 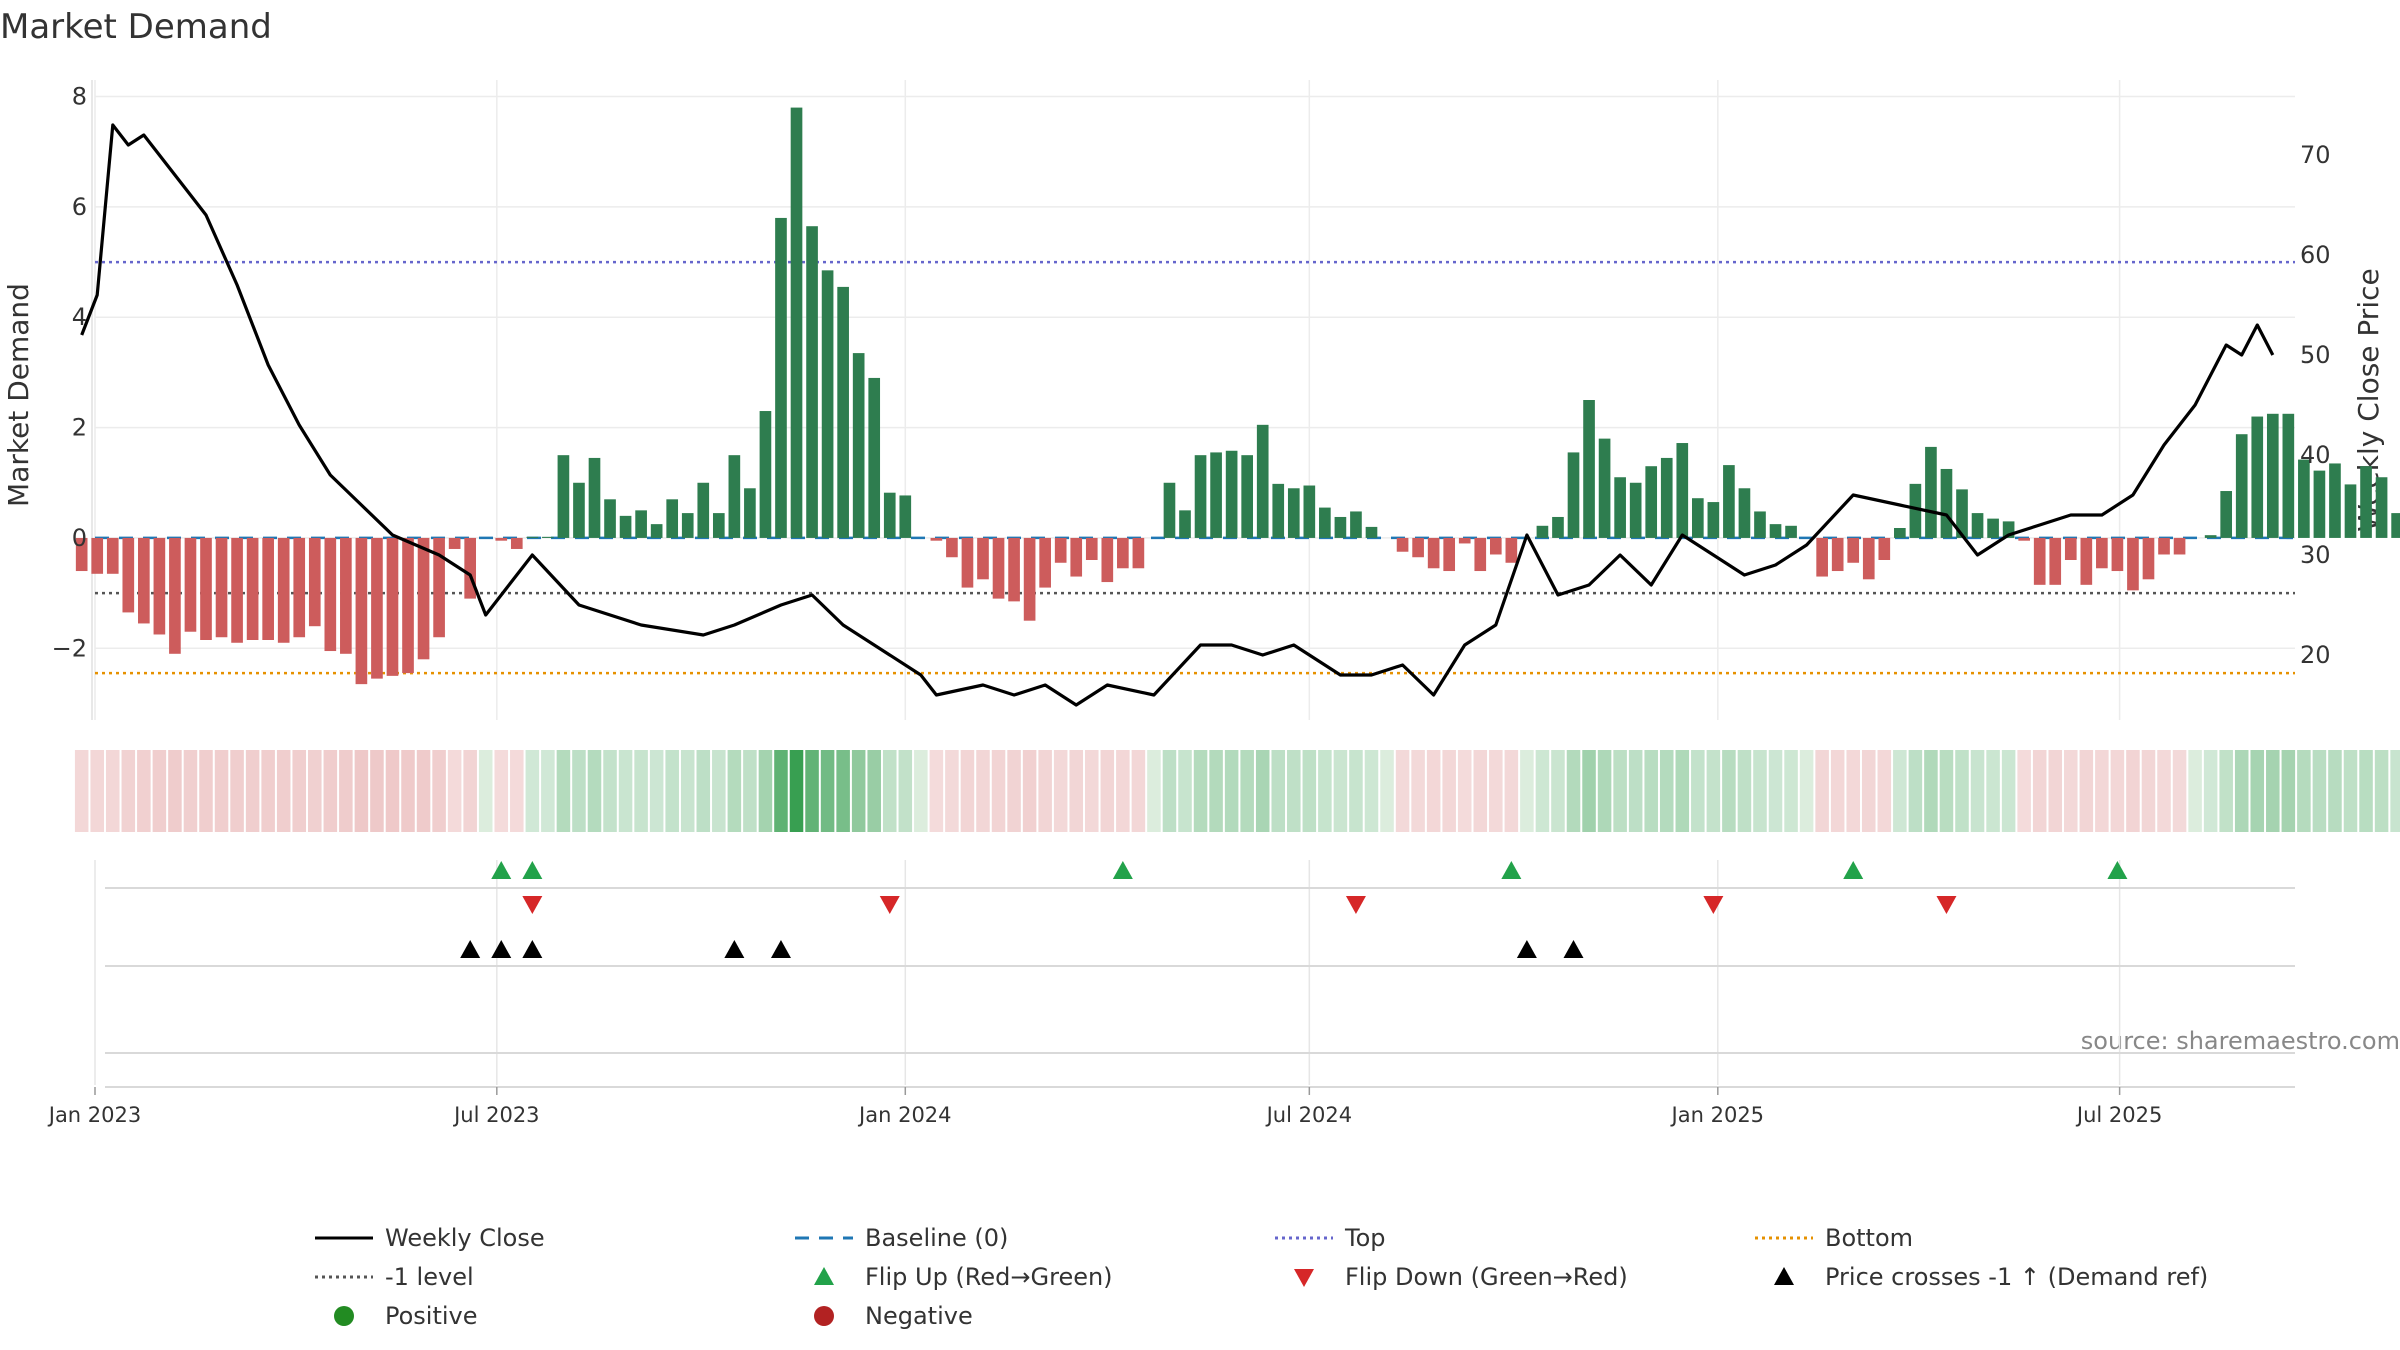 What do you see at coordinates (2315, 455) in the screenshot?
I see `y2-tick-label: 40` at bounding box center [2315, 455].